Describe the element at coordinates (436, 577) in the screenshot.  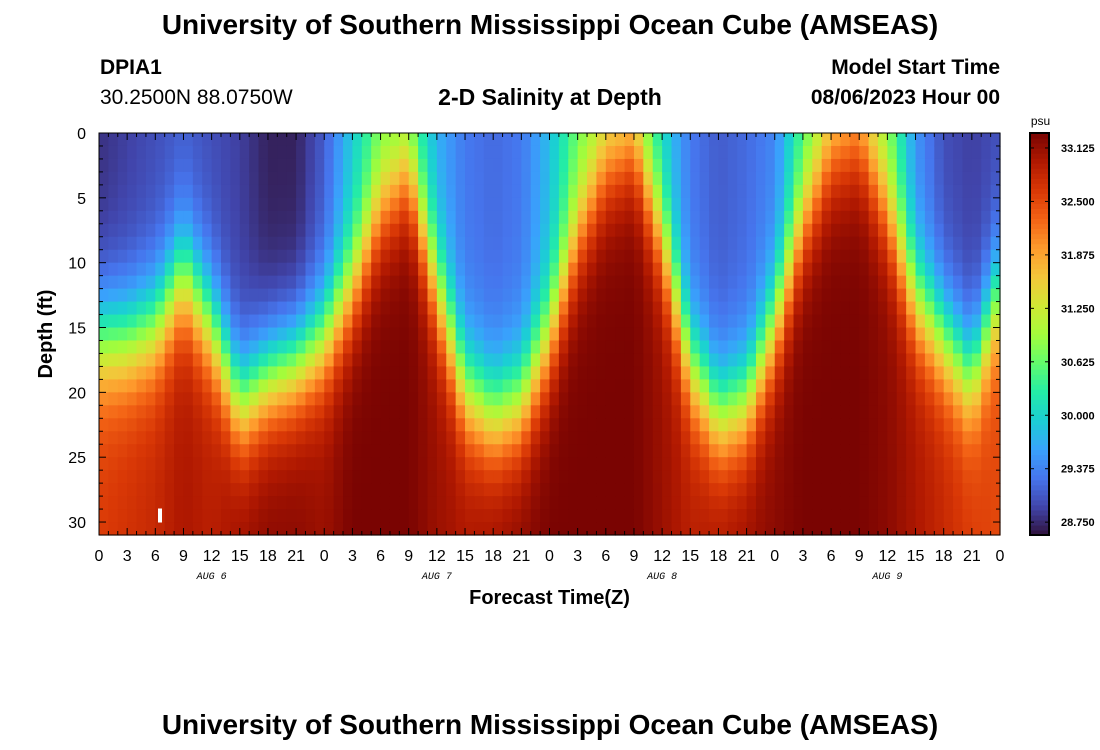
I see `day-label: AUG 7` at that location.